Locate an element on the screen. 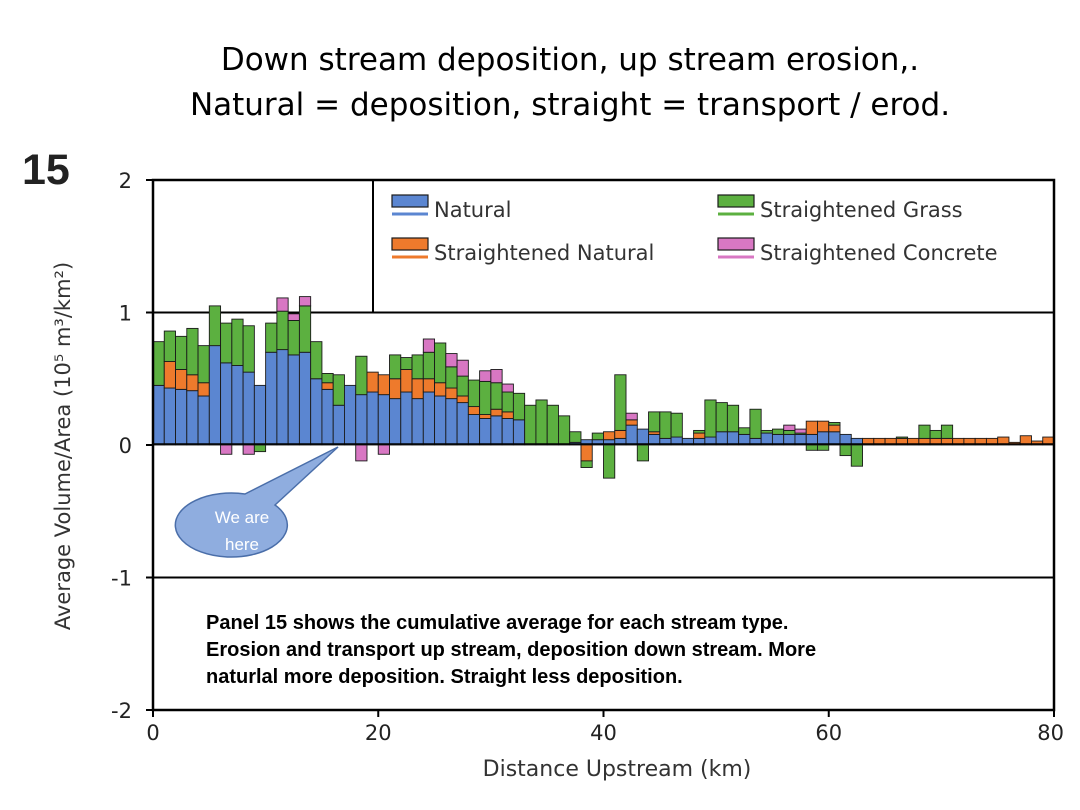  callout-text-line-2: here is located at coordinates (242, 544).